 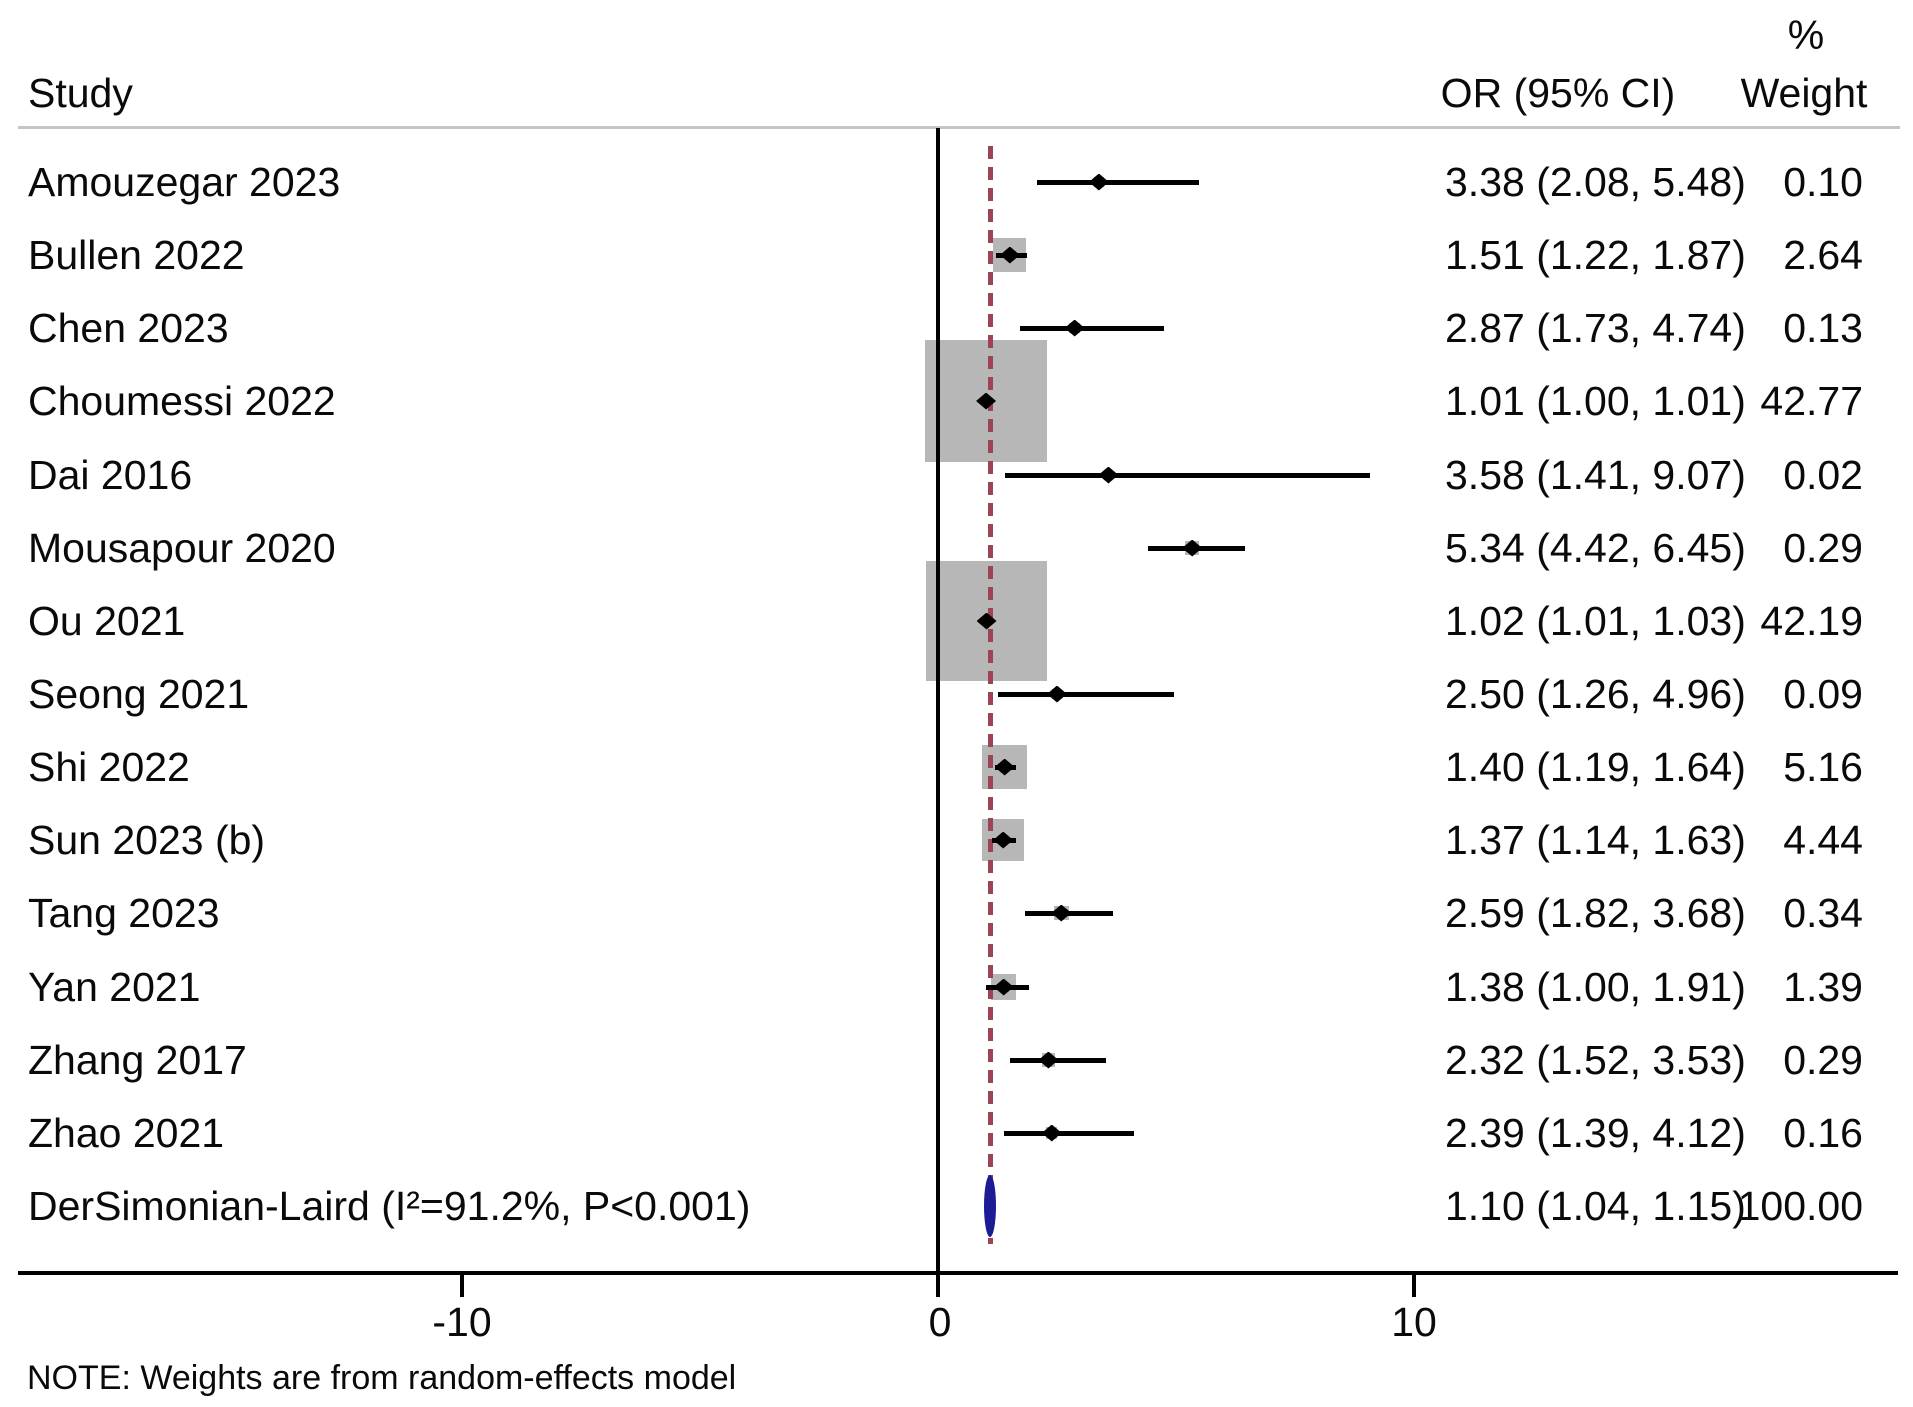 I want to click on weight-column-header: Weight, so click(x=1804, y=93).